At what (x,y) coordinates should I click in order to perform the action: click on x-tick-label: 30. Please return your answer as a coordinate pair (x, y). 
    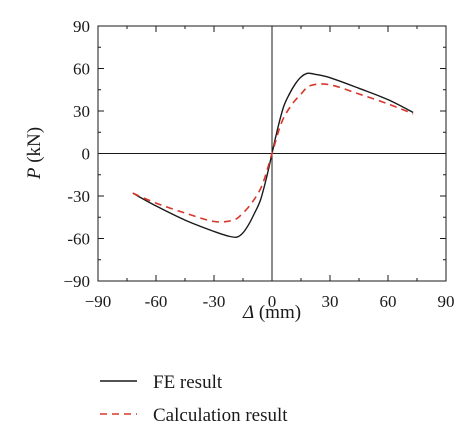
    Looking at the image, I should click on (330, 301).